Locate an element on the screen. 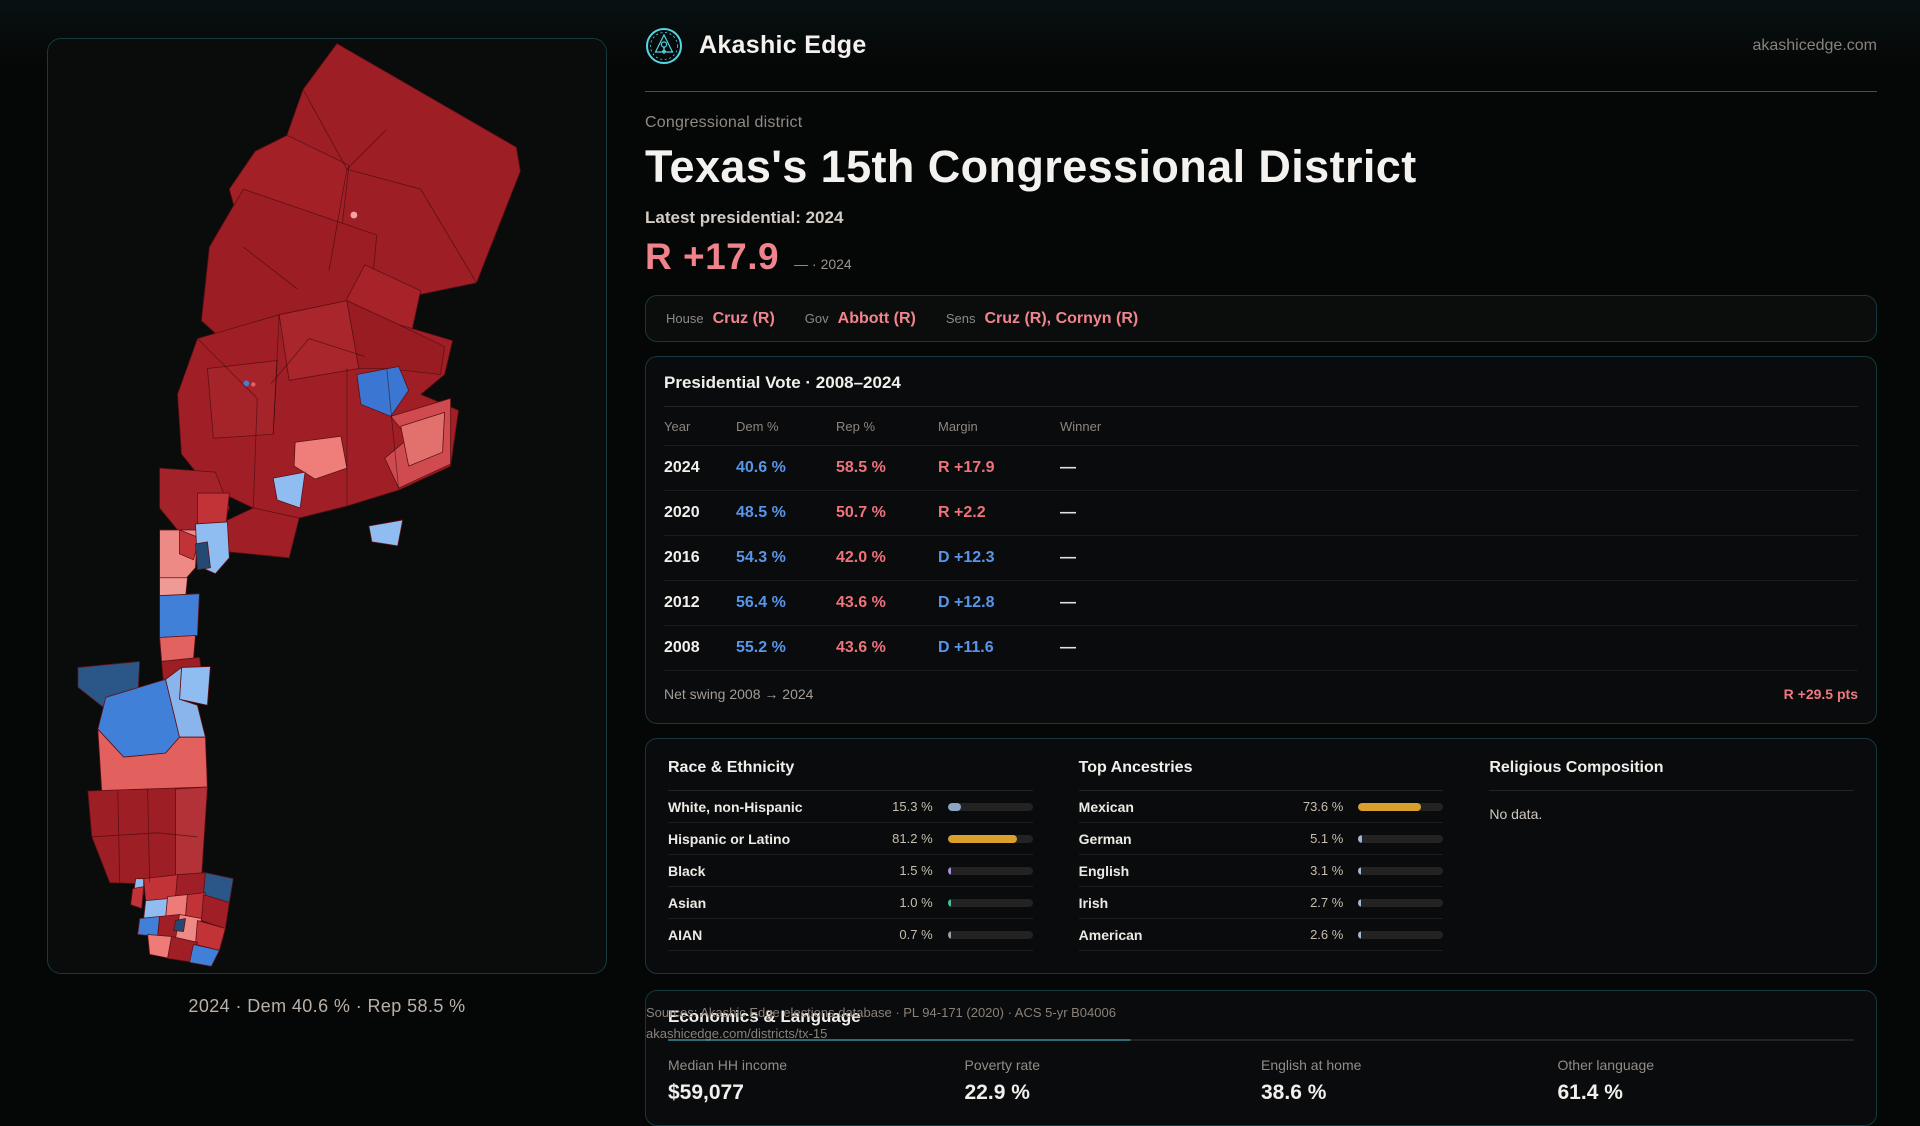 Image resolution: width=1920 pixels, height=1126 pixels. col-header-year: Year is located at coordinates (700, 426).